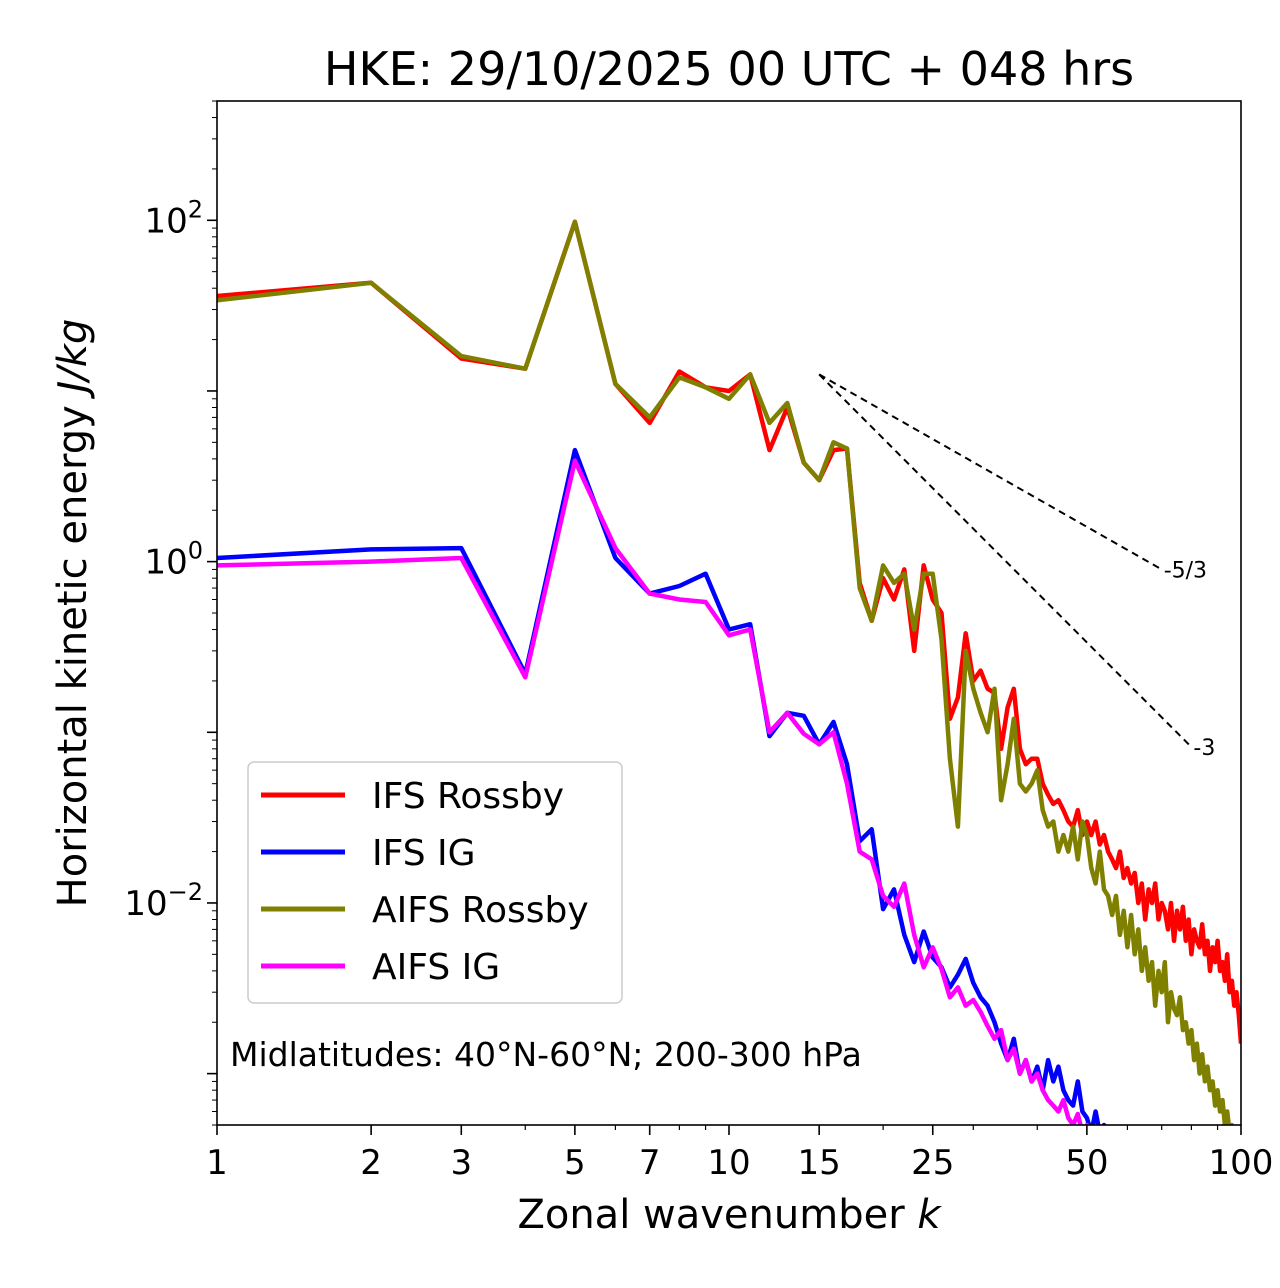  I want to click on y-tick-label: 10⁰, so click(173, 560).